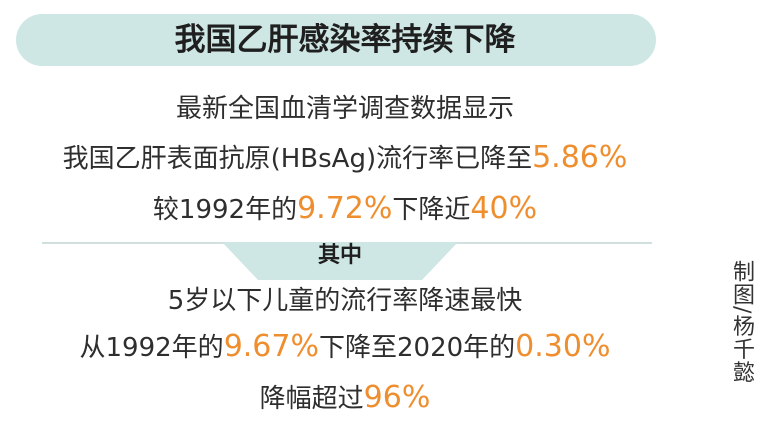 Image resolution: width=768 pixels, height=435 pixels. I want to click on reduction-line: 降幅超过96%, so click(345, 398).